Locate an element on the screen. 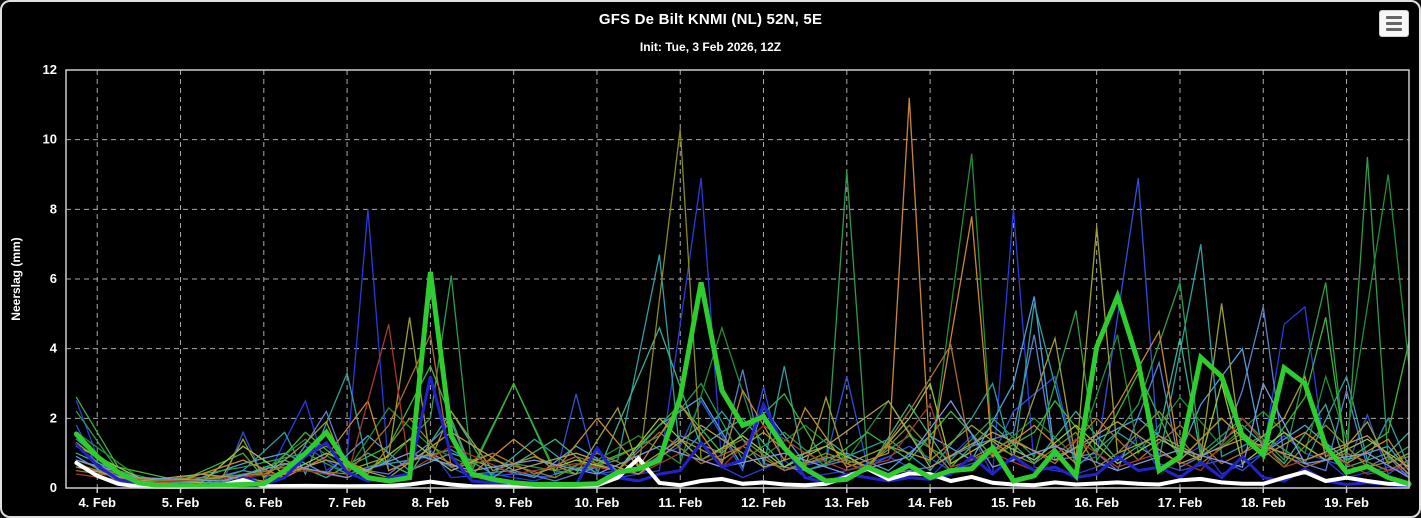 The height and width of the screenshot is (518, 1421). x-tick-label: 15. Feb is located at coordinates (1013, 502).